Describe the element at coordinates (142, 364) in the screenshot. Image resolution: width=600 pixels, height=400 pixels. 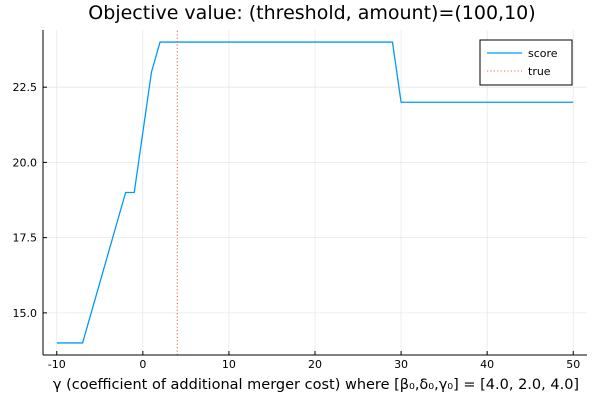
I see `x-tick-label: 0` at that location.